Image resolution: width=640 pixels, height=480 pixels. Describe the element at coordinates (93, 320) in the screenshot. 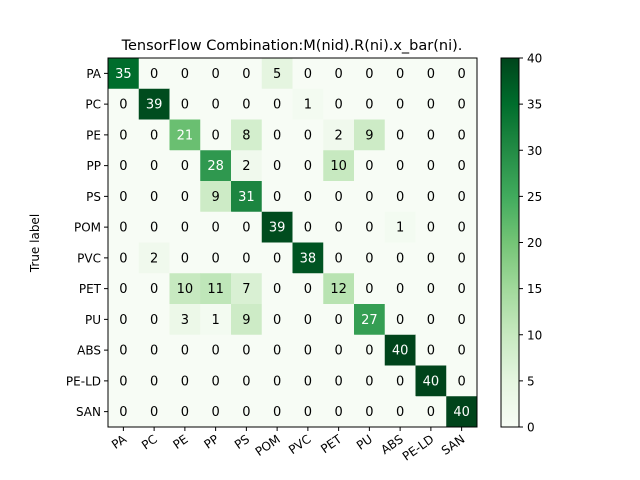

I see `y-tick-label: PU` at that location.